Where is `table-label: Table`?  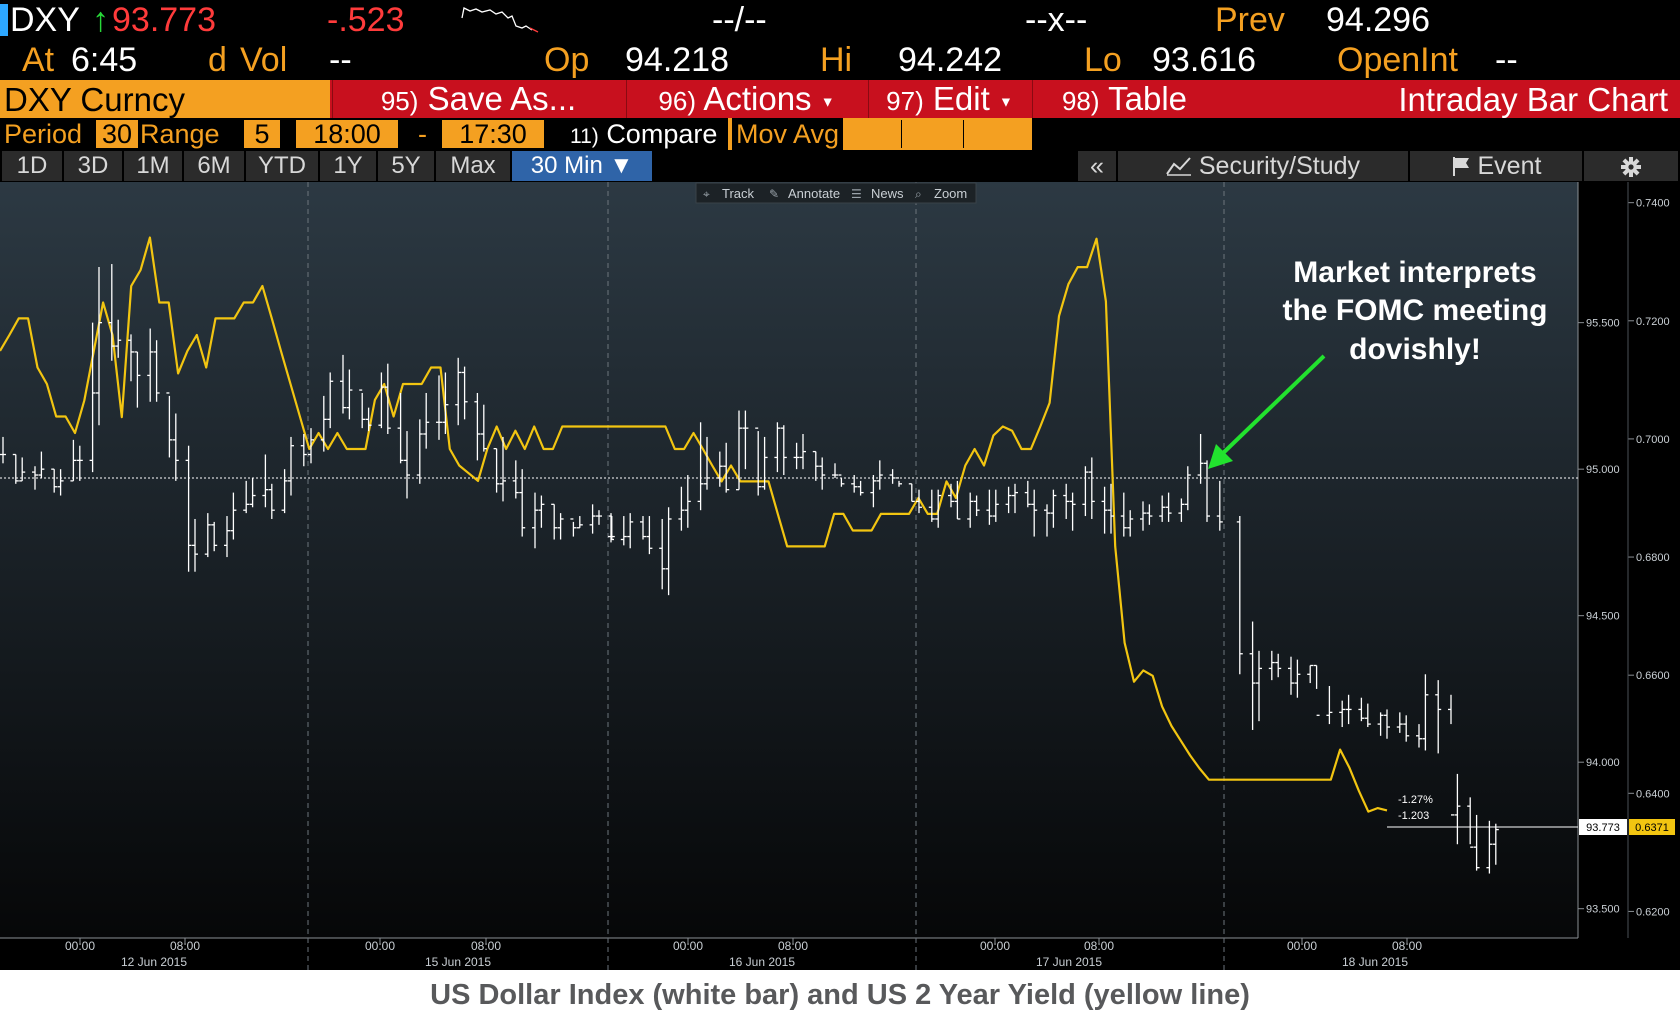
table-label: Table is located at coordinates (1148, 98).